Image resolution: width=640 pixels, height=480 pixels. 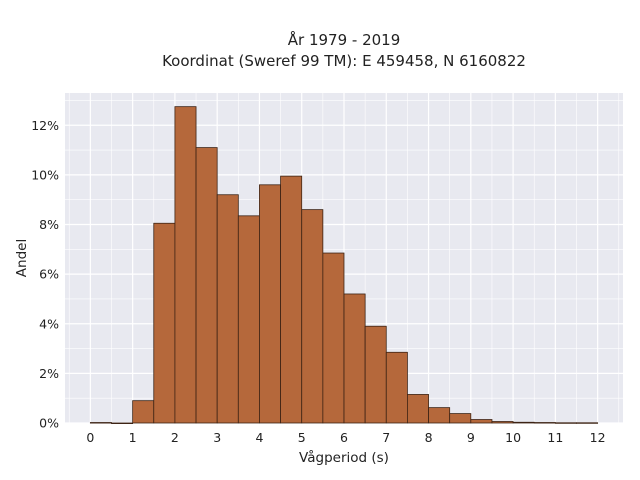 I want to click on x-axis-ticks: 0 1 2 3 4 5 6 7 8 9 10 11 12, so click(x=345, y=437).